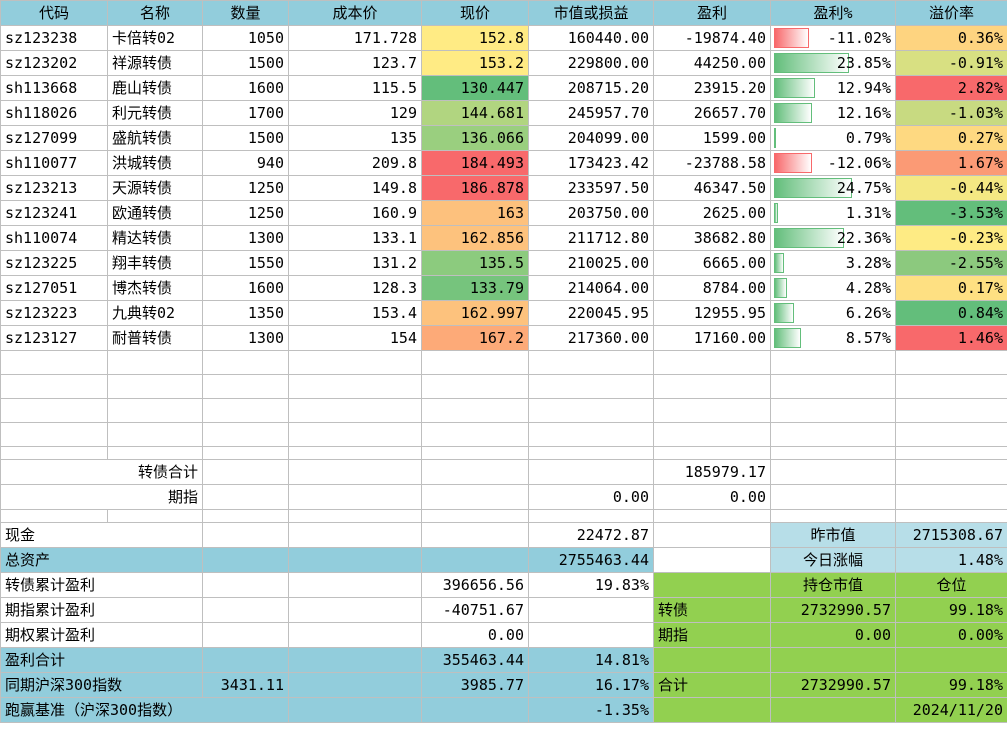 This screenshot has height=732, width=1007. What do you see at coordinates (101, 635) in the screenshot?
I see `options-cum-profit-label: 期权累计盈利` at bounding box center [101, 635].